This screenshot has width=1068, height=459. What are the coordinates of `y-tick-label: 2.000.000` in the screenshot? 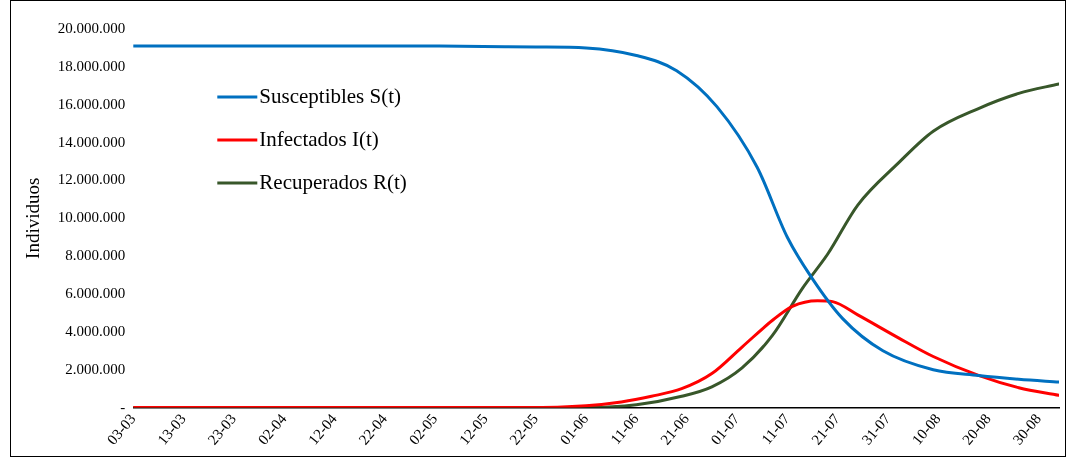 It's located at (95, 368).